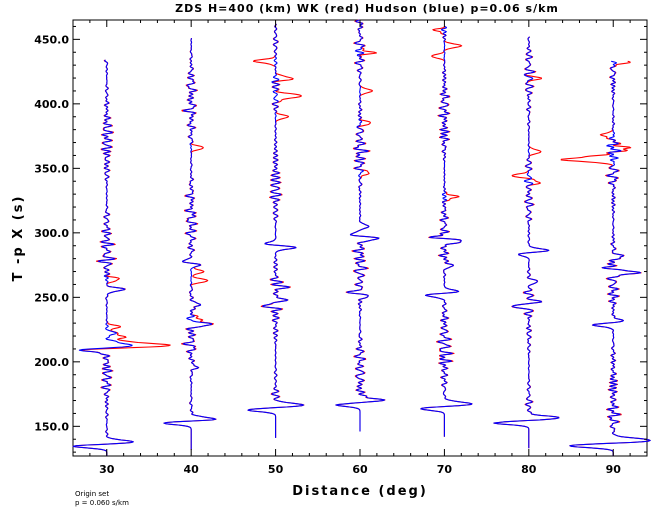  Describe the element at coordinates (192, 469) in the screenshot. I see `x-tick-label: 40` at that location.